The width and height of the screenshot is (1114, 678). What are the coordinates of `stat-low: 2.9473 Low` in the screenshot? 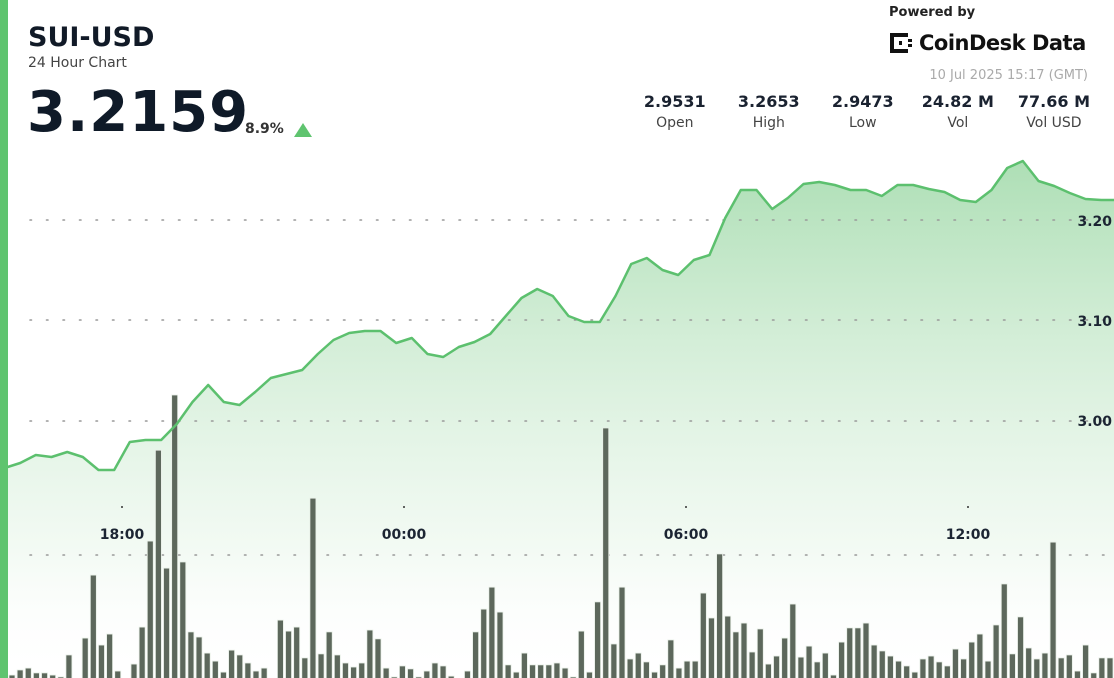 It's located at (863, 111).